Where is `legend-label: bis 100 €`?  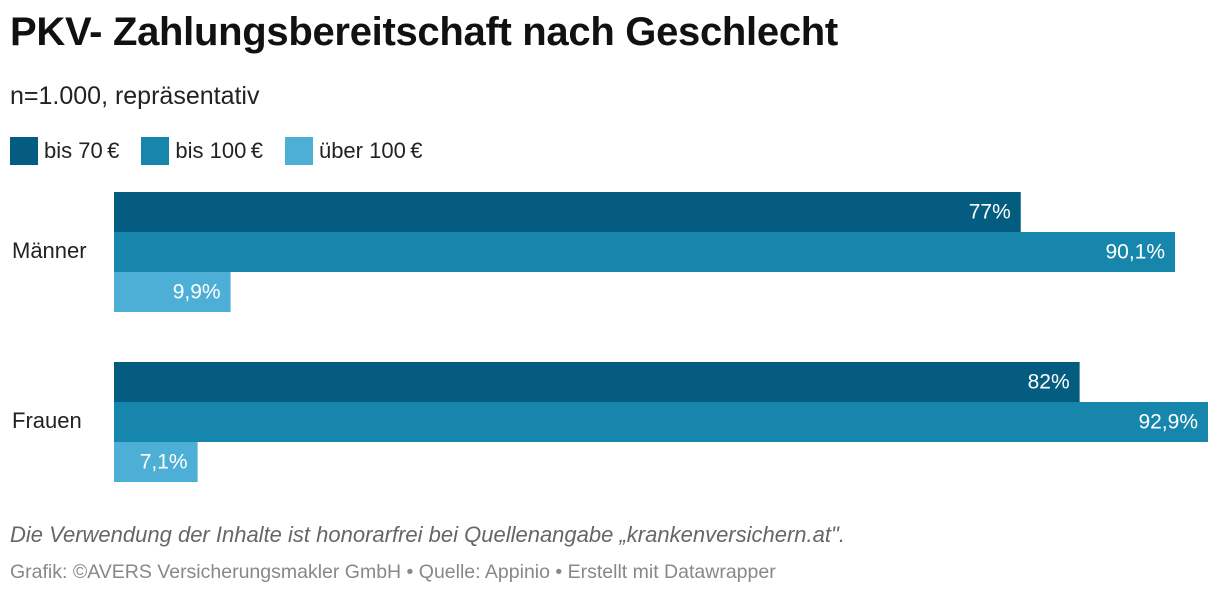 legend-label: bis 100 € is located at coordinates (219, 150).